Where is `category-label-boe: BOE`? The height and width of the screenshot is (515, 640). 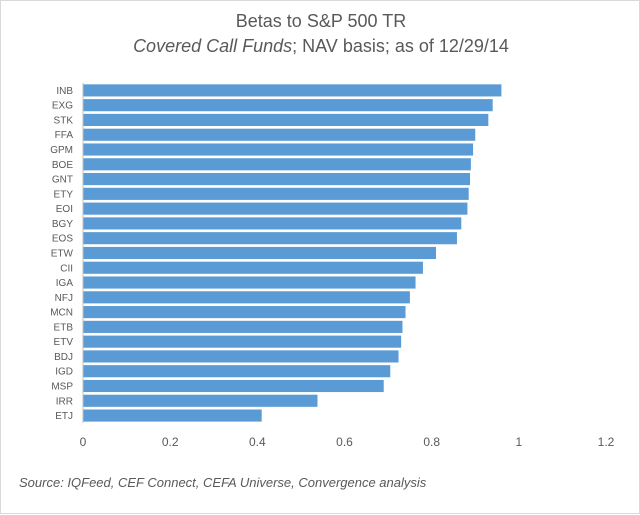
category-label-boe: BOE is located at coordinates (62, 165).